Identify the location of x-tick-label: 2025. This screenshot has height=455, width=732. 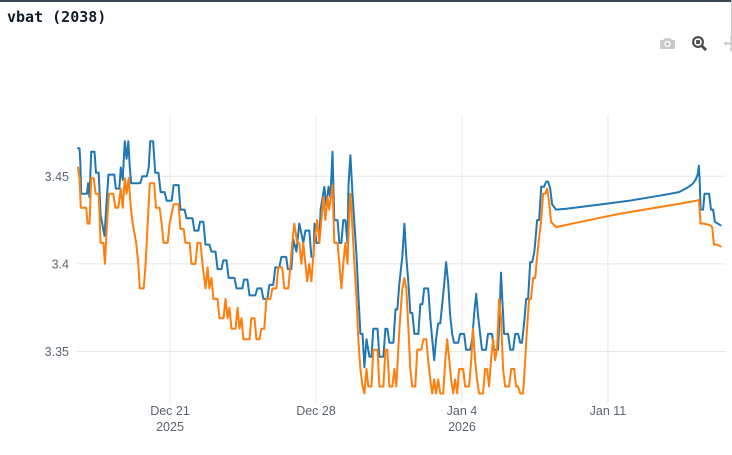
(170, 427).